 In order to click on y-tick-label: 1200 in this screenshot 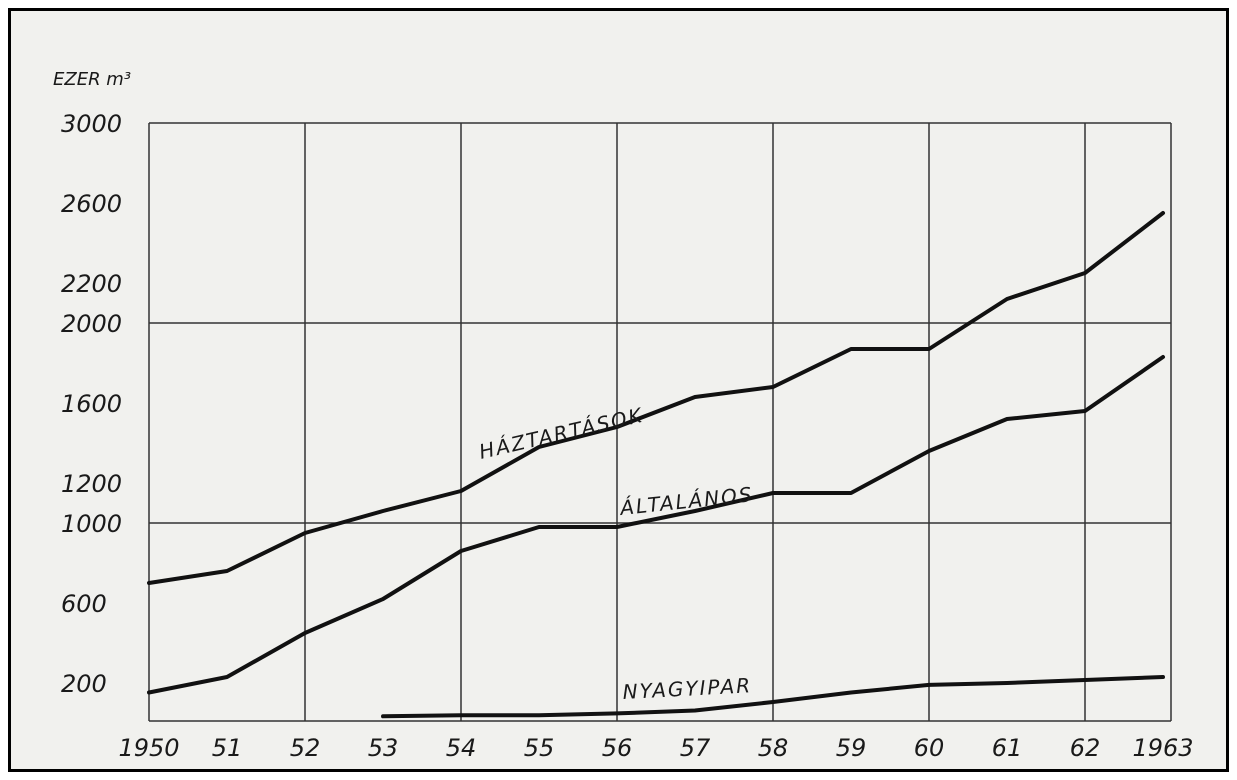, I will do `click(91, 484)`.